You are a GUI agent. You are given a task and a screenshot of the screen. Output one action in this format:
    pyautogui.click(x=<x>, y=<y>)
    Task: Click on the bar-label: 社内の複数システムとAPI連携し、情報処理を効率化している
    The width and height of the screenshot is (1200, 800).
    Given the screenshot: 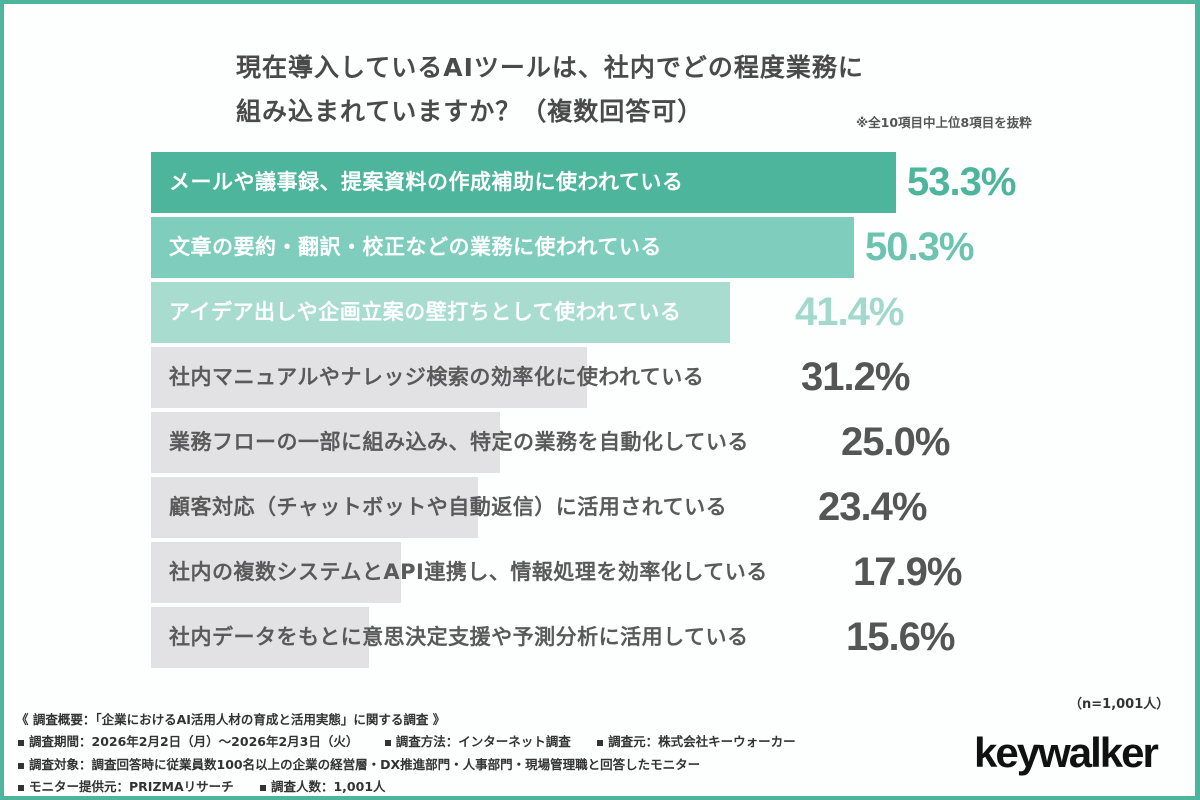 What is the action you would take?
    pyautogui.click(x=468, y=572)
    